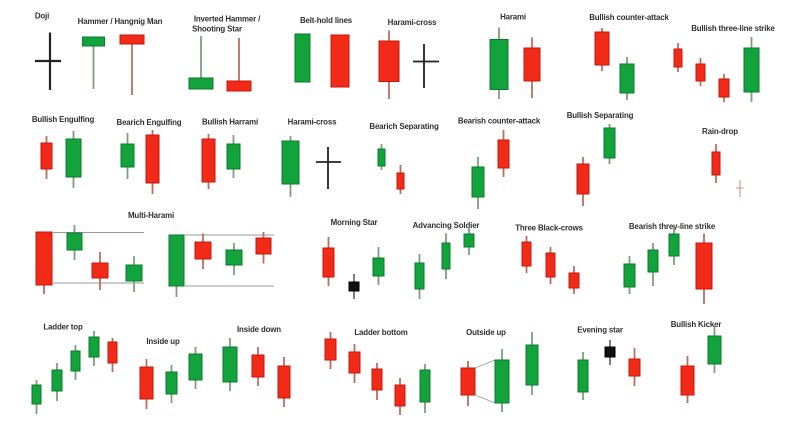 The width and height of the screenshot is (800, 448). Describe the element at coordinates (326, 20) in the screenshot. I see `svg-text: Belt-hold lines` at that location.